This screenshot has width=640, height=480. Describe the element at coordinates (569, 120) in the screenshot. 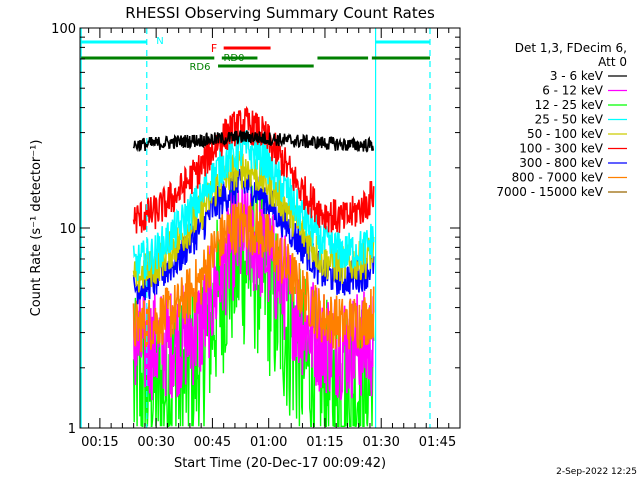

I see `legend-label-3: 25 - 50 keV` at that location.